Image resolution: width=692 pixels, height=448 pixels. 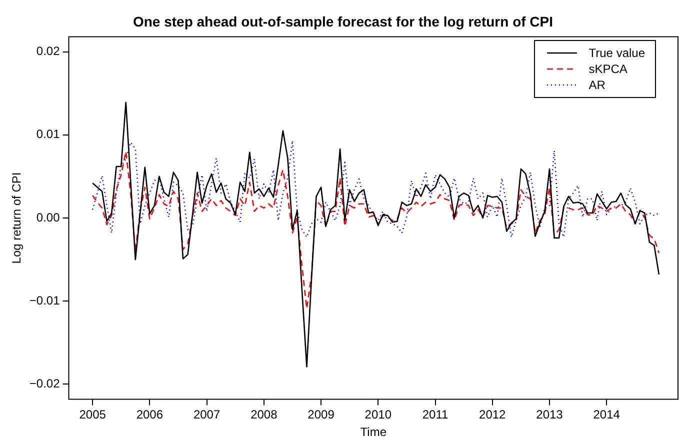 I want to click on legend-label: True value, so click(x=616, y=53).